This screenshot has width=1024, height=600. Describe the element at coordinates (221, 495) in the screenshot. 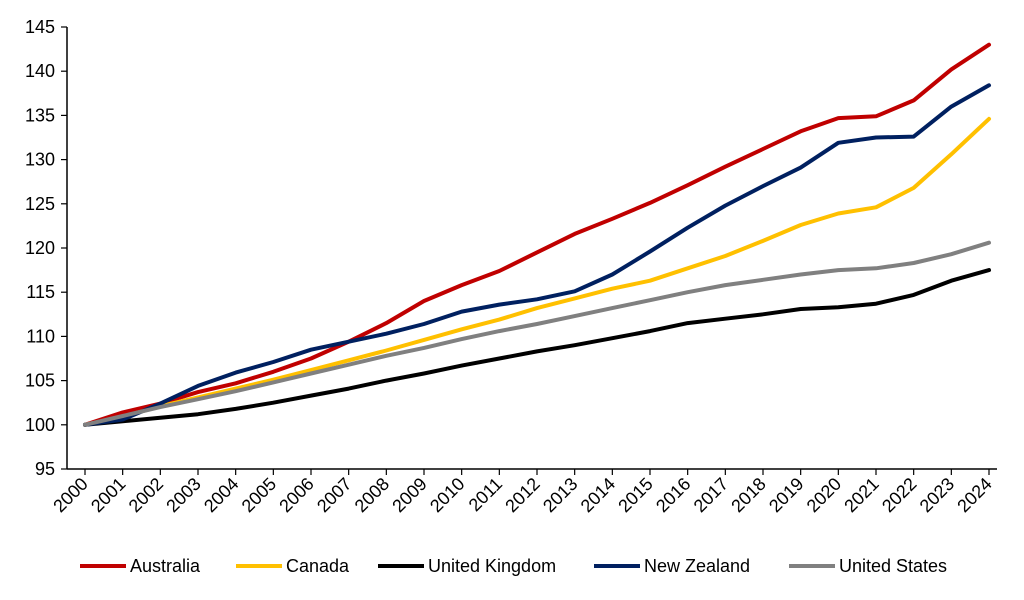

I see `x-tick-label: 2004` at that location.